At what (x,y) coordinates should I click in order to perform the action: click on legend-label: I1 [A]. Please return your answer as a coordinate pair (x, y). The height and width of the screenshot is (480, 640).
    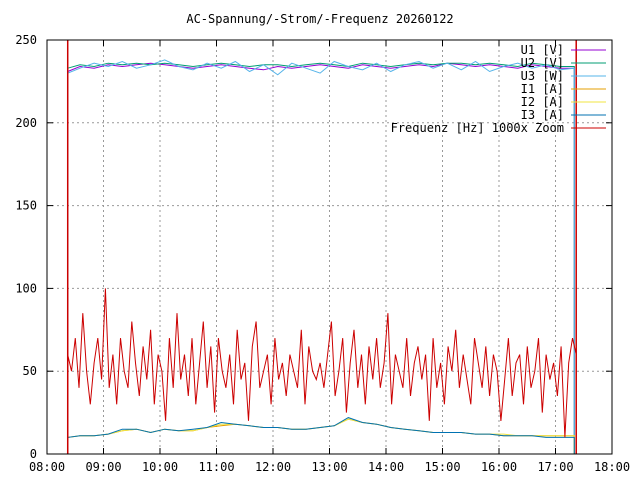
    Looking at the image, I should click on (542, 89).